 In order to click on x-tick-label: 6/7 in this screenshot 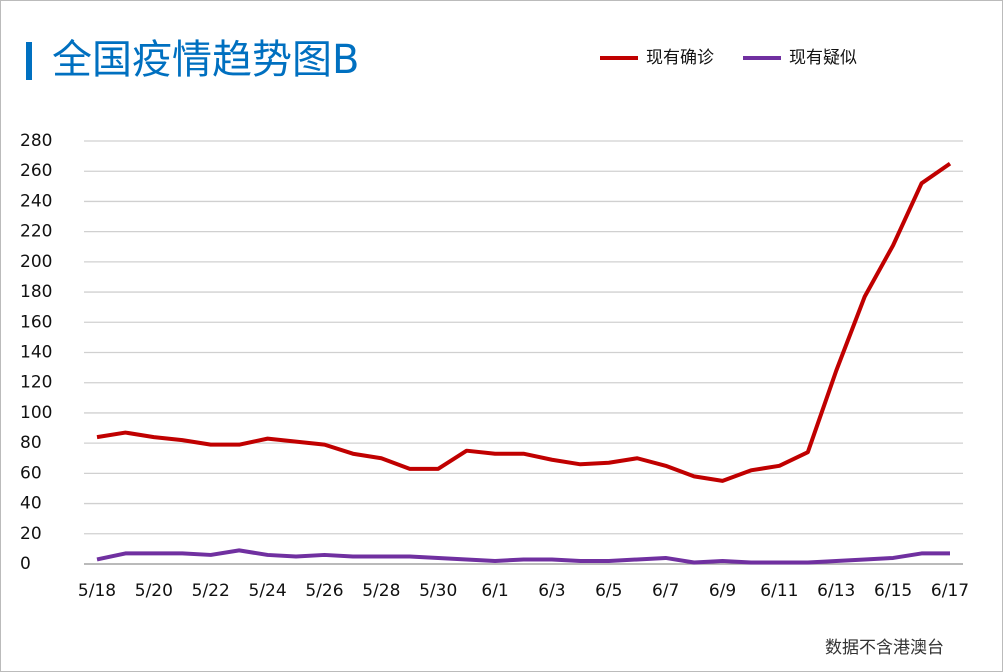, I will do `click(665, 591)`.